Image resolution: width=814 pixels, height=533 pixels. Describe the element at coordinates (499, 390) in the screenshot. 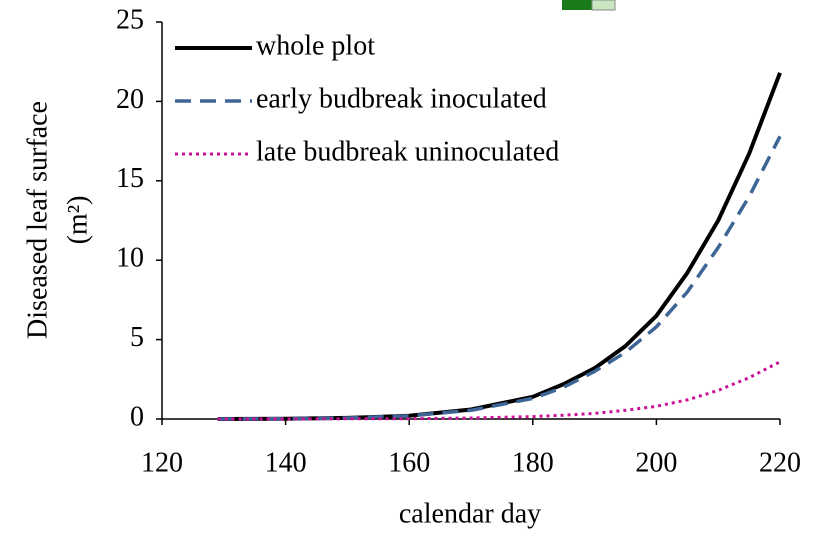

I see `data-line` at that location.